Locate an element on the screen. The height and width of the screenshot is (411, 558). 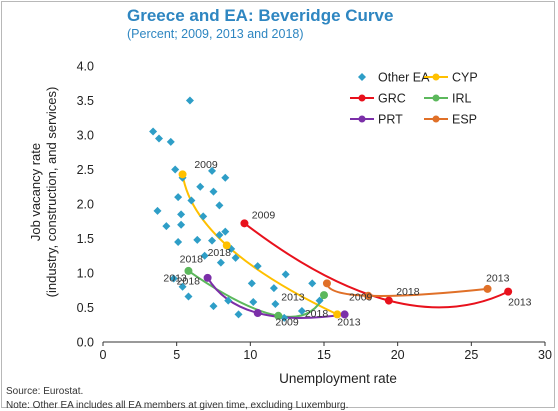
legend-label-prt: PRT is located at coordinates (390, 120).